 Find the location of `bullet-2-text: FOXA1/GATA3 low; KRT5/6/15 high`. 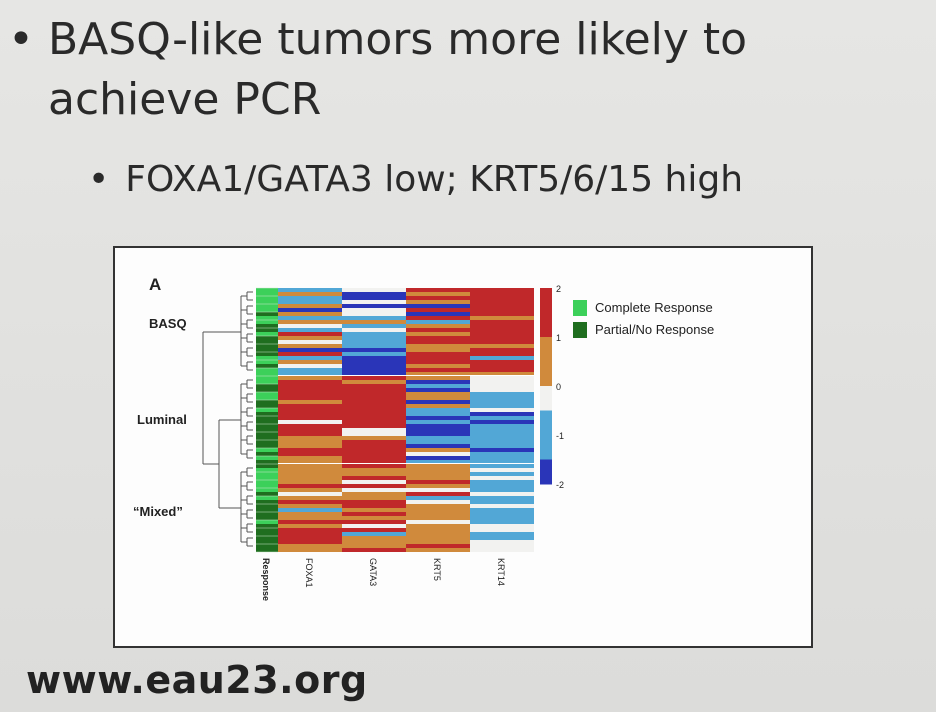

bullet-2-text: FOXA1/GATA3 low; KRT5/6/15 high is located at coordinates (434, 179).